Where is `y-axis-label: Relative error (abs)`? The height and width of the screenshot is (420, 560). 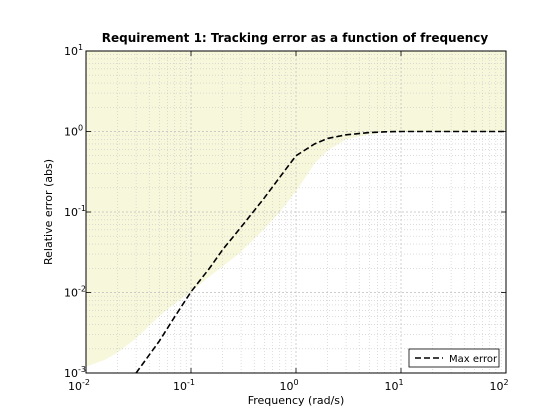 y-axis-label: Relative error (abs) is located at coordinates (48, 212).